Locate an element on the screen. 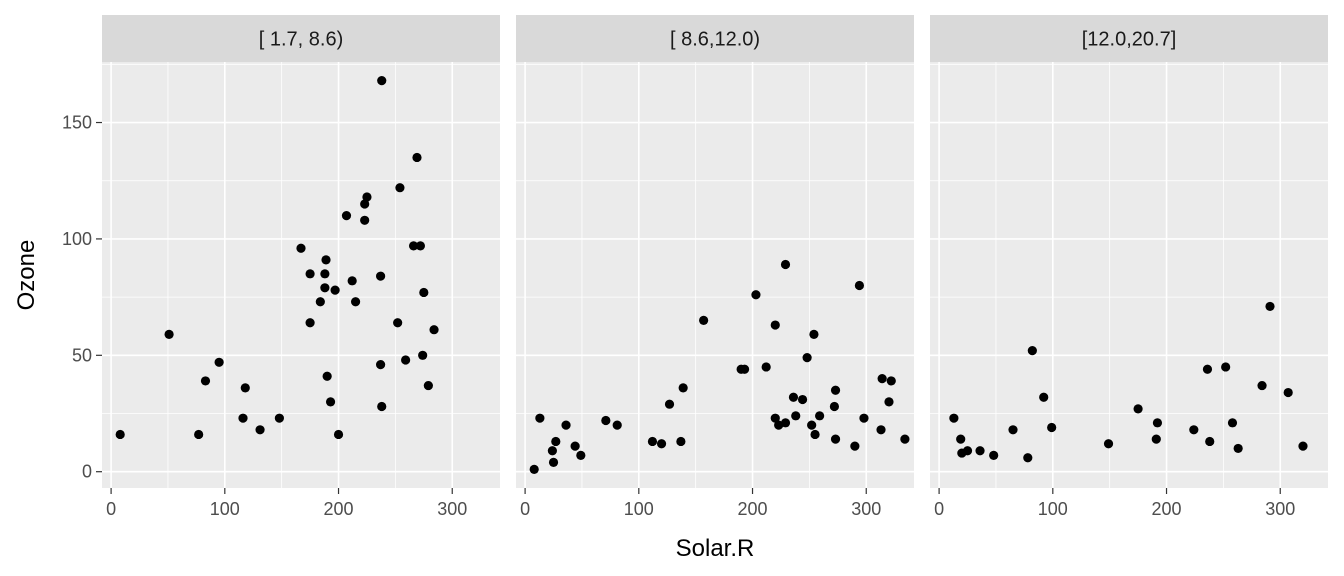  facet-strip-label: [ 1.7, 8.6) is located at coordinates (301, 40).